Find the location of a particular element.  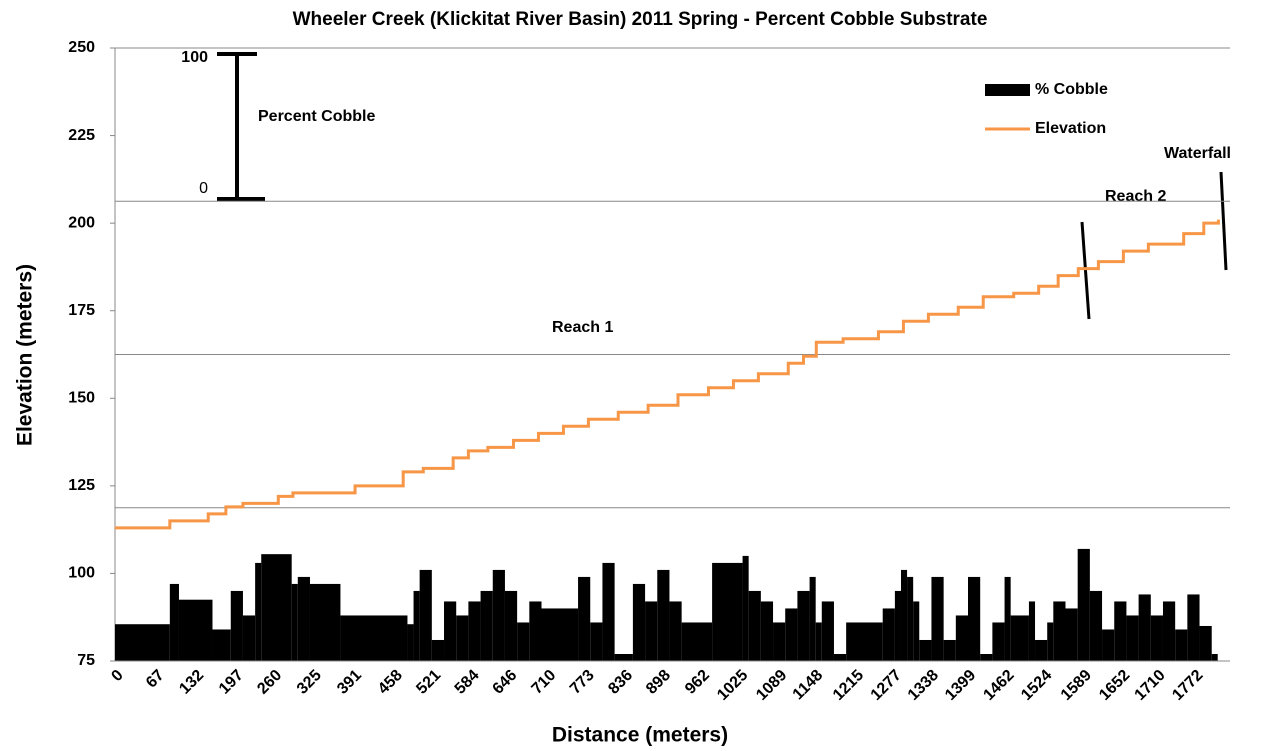

x-tick-label: 1089 is located at coordinates (771, 685).